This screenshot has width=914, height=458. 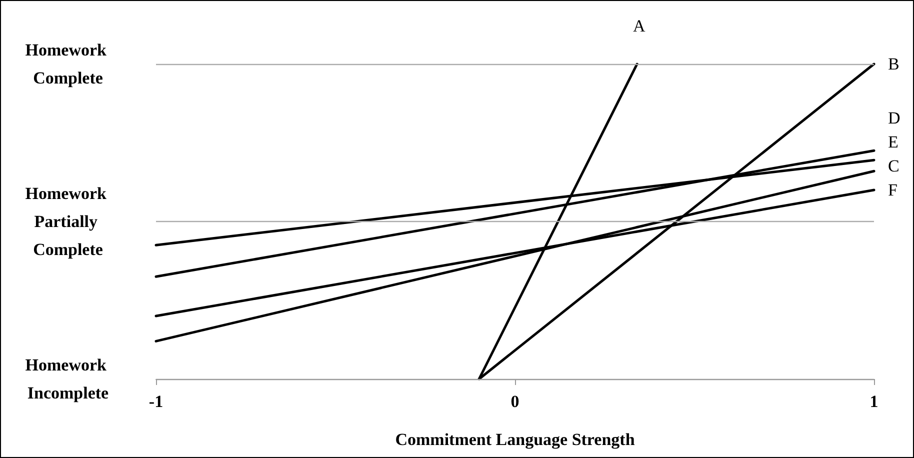 I want to click on series-label: C, so click(x=894, y=166).